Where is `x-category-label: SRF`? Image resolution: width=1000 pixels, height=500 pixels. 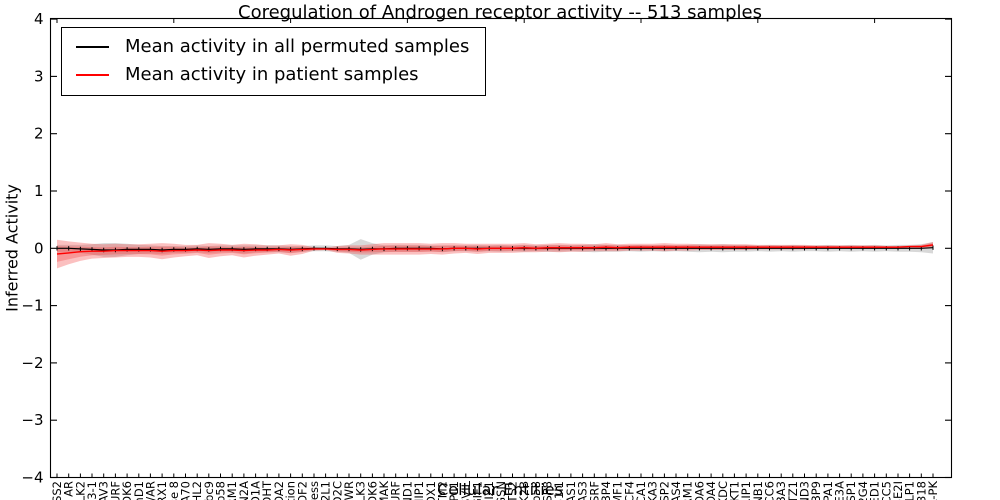
x-category-label: SRF is located at coordinates (594, 490).